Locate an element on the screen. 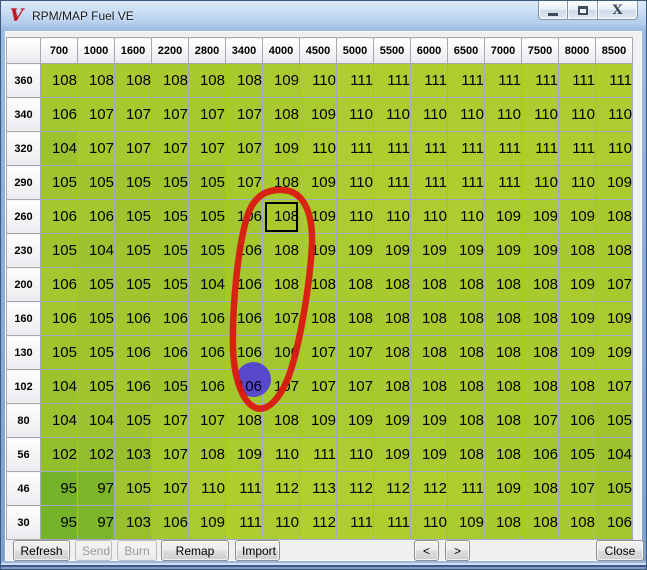 The height and width of the screenshot is (570, 647). ve-cell: 103 is located at coordinates (133, 454).